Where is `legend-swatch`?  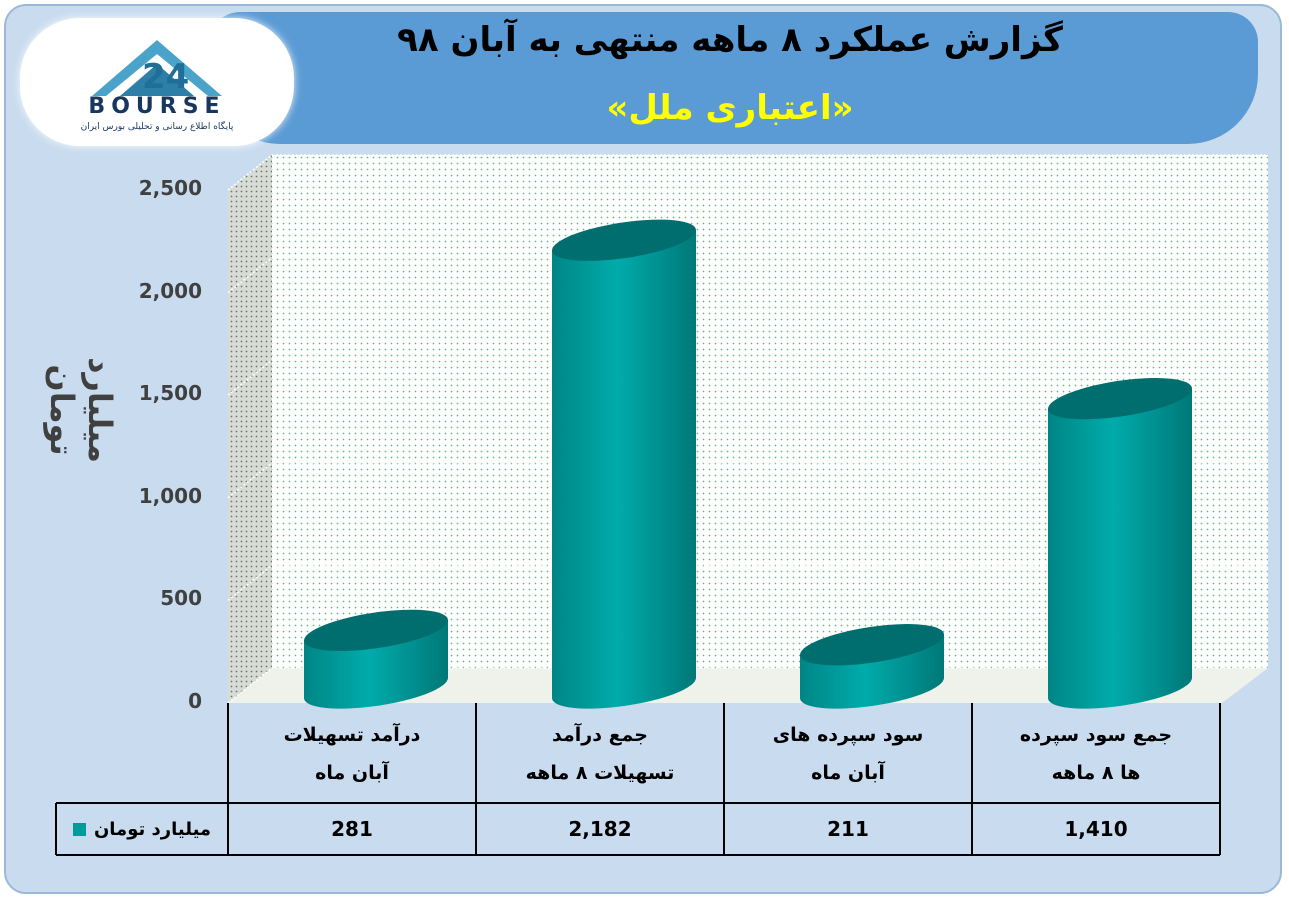
legend-swatch is located at coordinates (79, 829).